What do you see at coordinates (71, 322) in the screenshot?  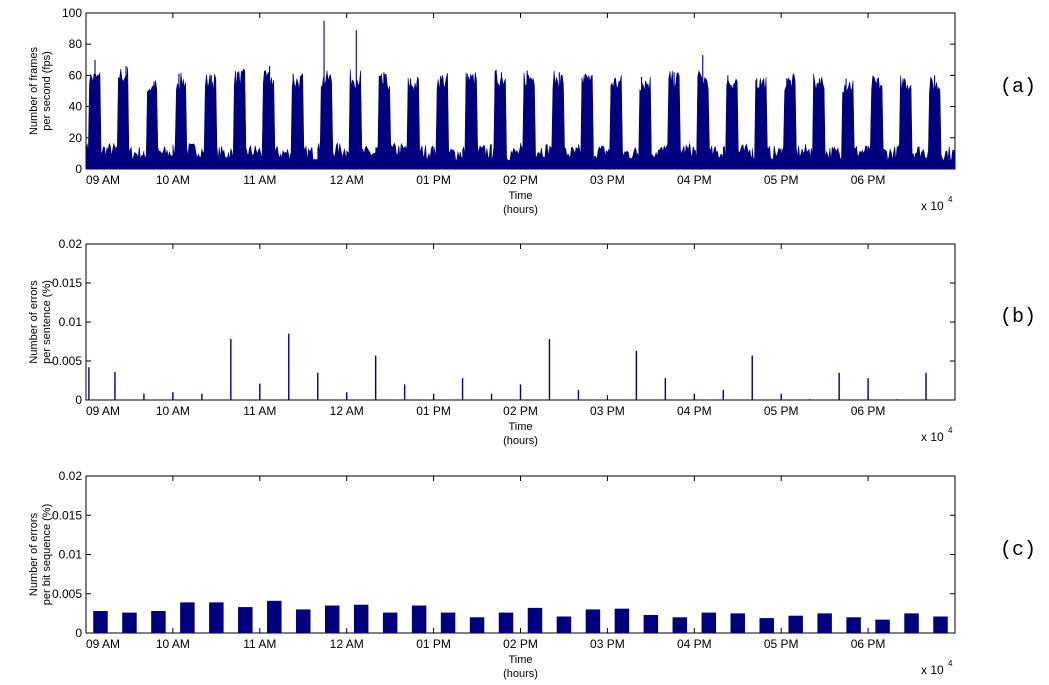 I see `y-tick-label: 0.01` at bounding box center [71, 322].